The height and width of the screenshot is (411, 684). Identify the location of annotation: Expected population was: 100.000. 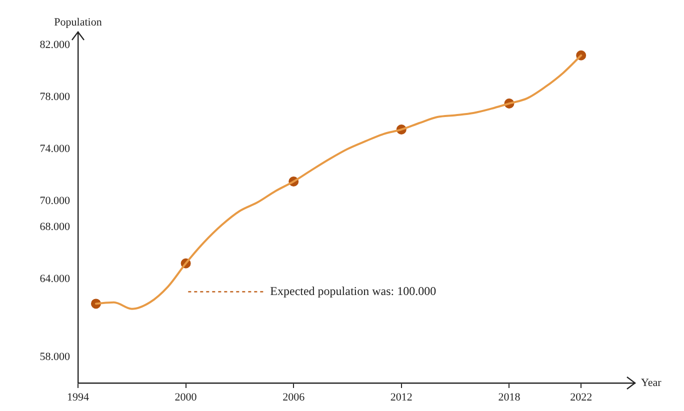
(353, 291).